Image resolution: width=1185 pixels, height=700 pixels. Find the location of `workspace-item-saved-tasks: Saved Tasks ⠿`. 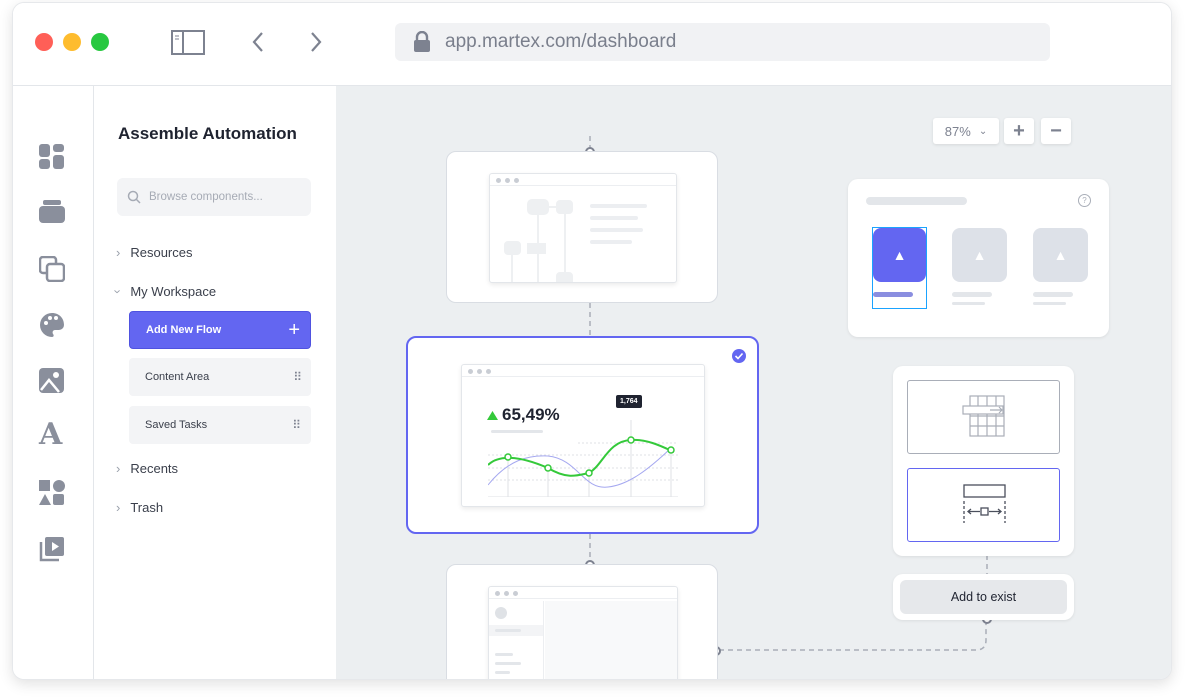

workspace-item-saved-tasks: Saved Tasks ⠿ is located at coordinates (220, 425).